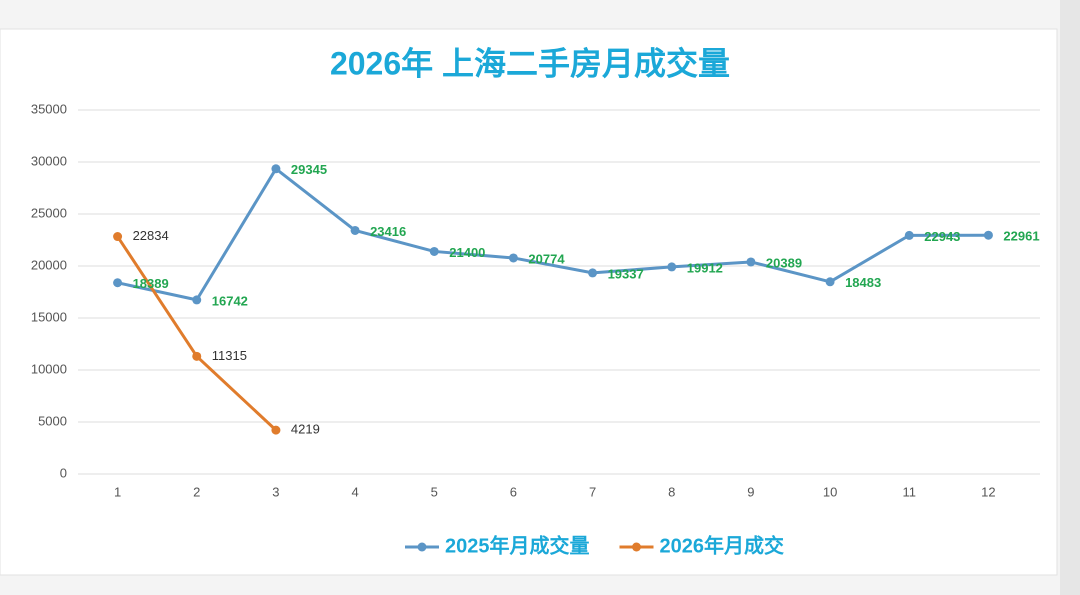  Describe the element at coordinates (1070, 297) in the screenshot. I see `scroll-strip` at that location.